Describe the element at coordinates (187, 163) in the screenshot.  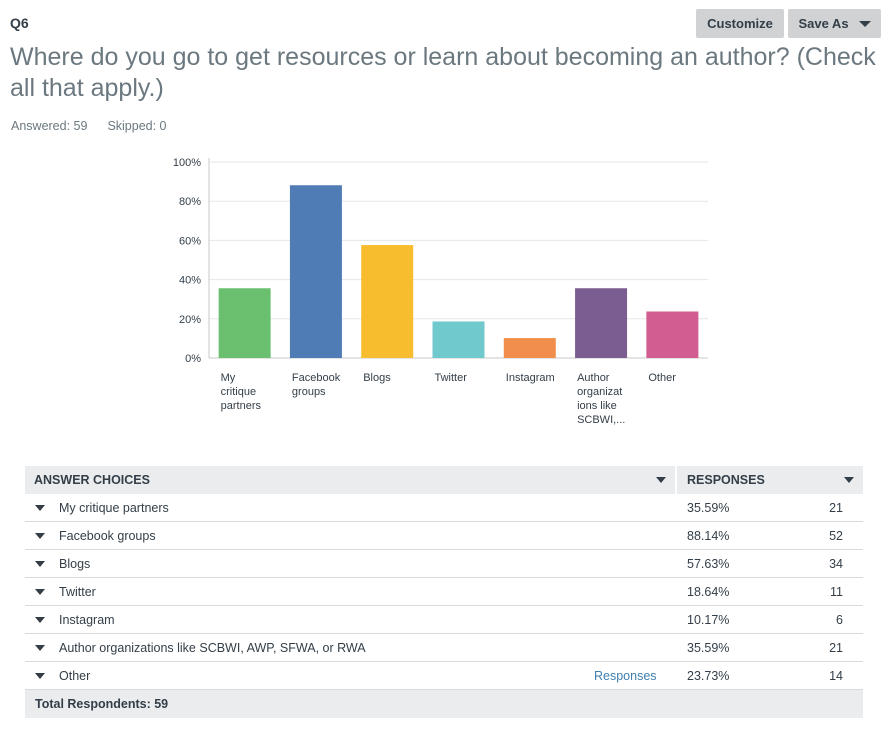
I see `y-tick-label: 100%` at that location.